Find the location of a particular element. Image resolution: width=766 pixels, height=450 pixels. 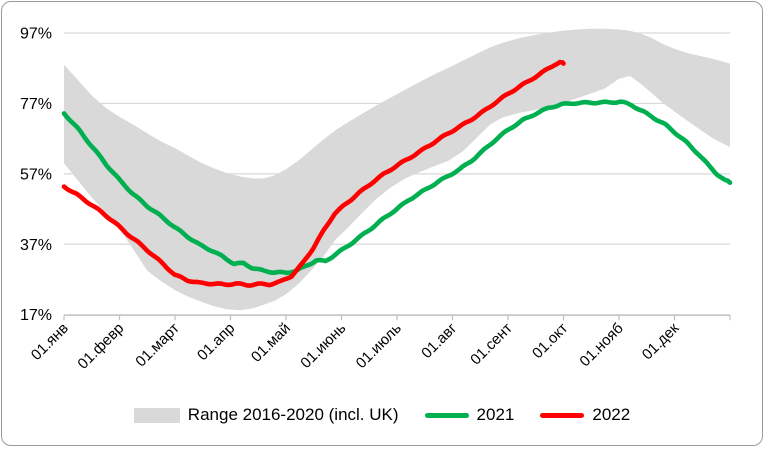

x-tick-label: 01.март is located at coordinates (157, 345).